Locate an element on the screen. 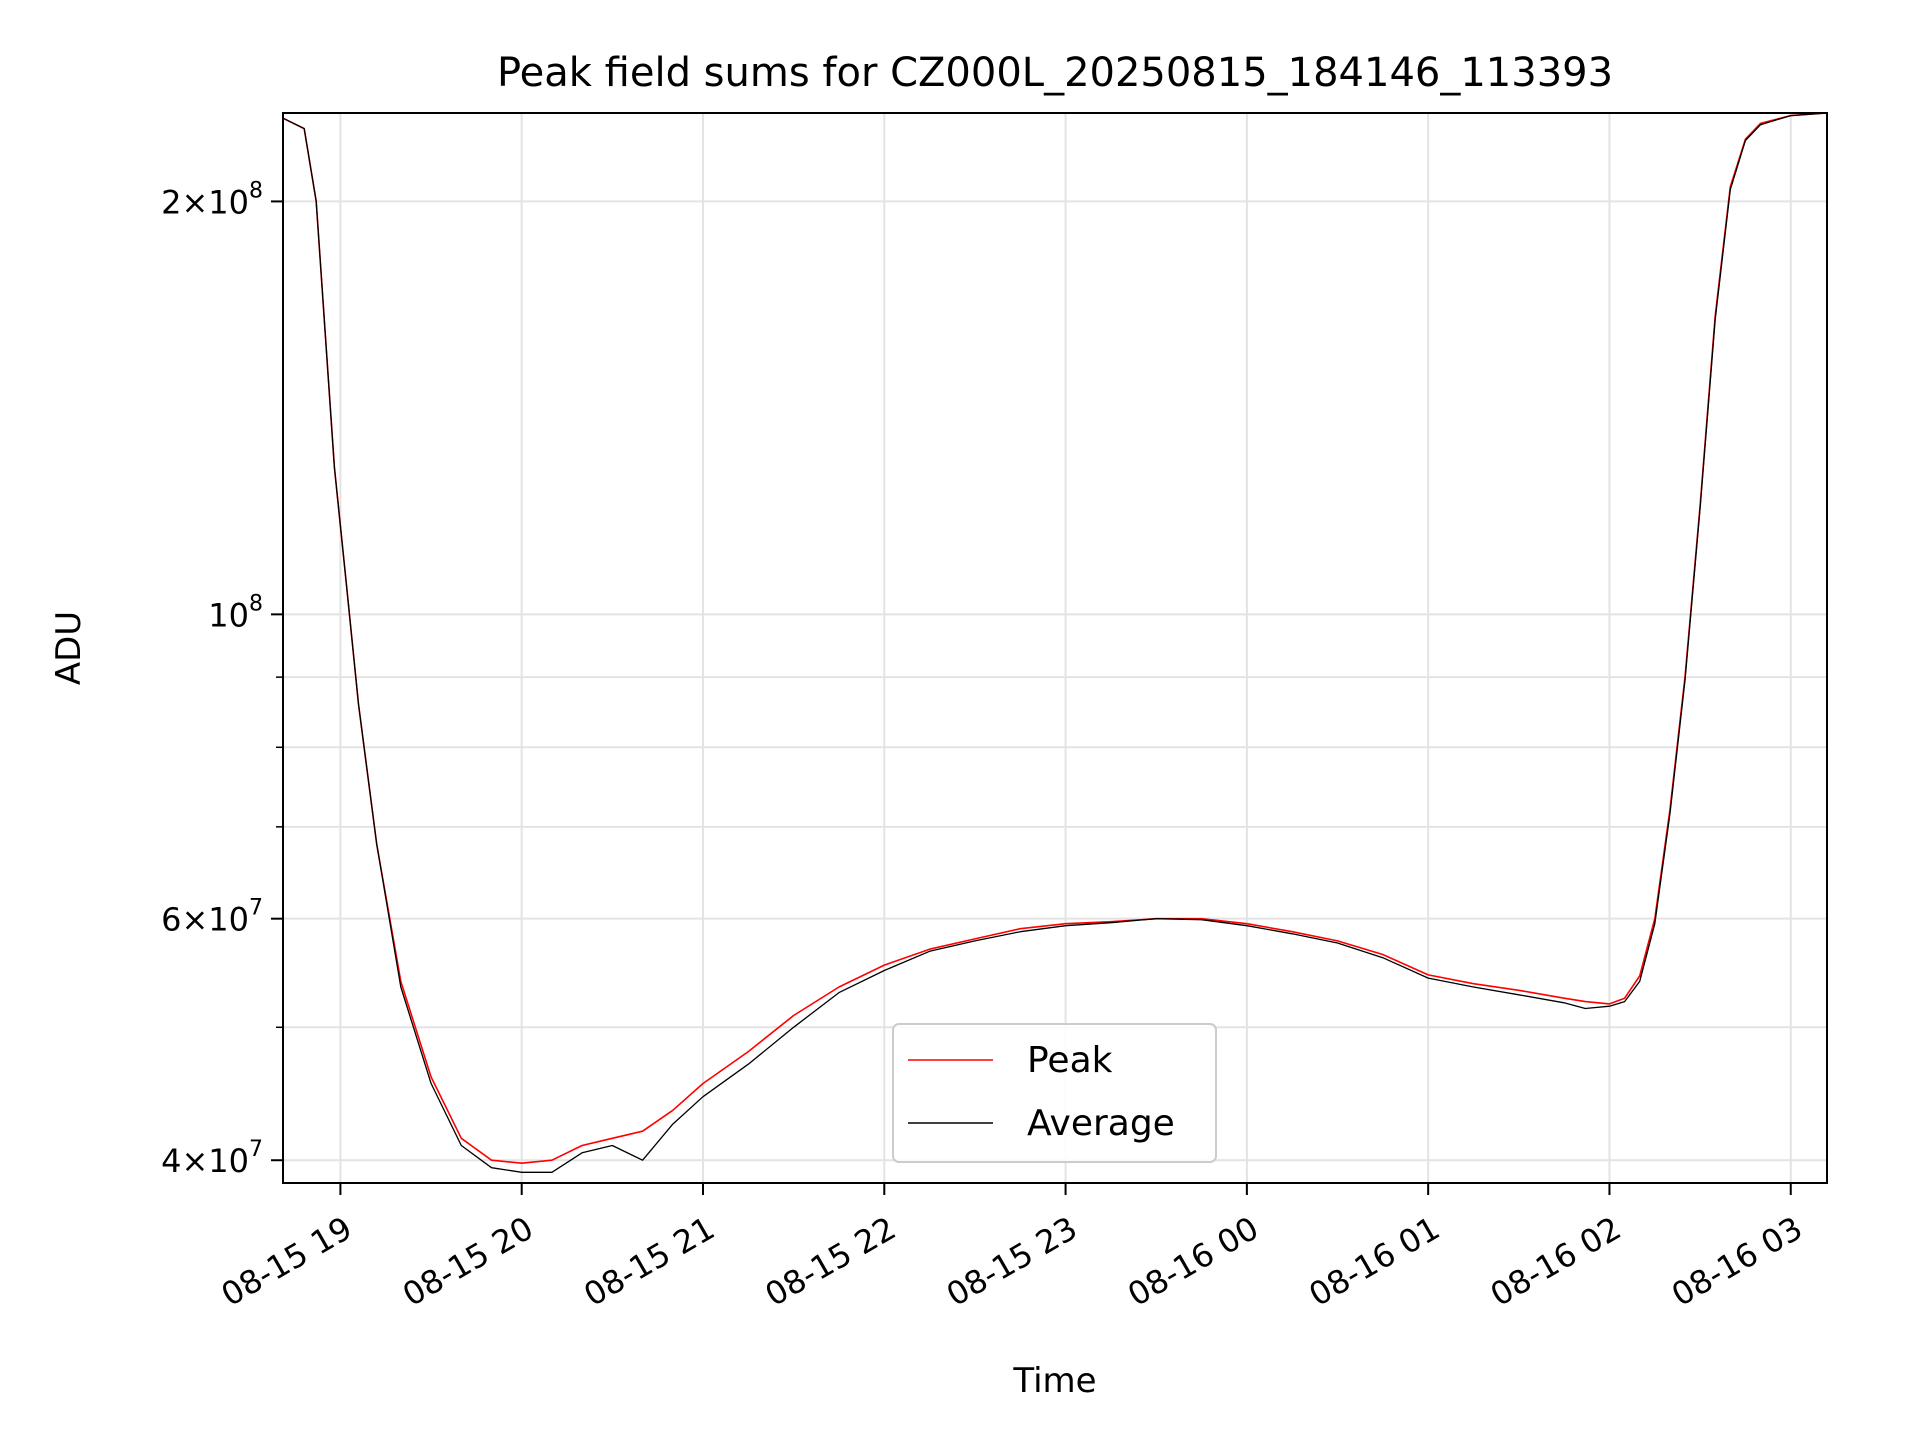 Image resolution: width=1920 pixels, height=1440 pixels. y-axis-label: ADU is located at coordinates (69, 648).